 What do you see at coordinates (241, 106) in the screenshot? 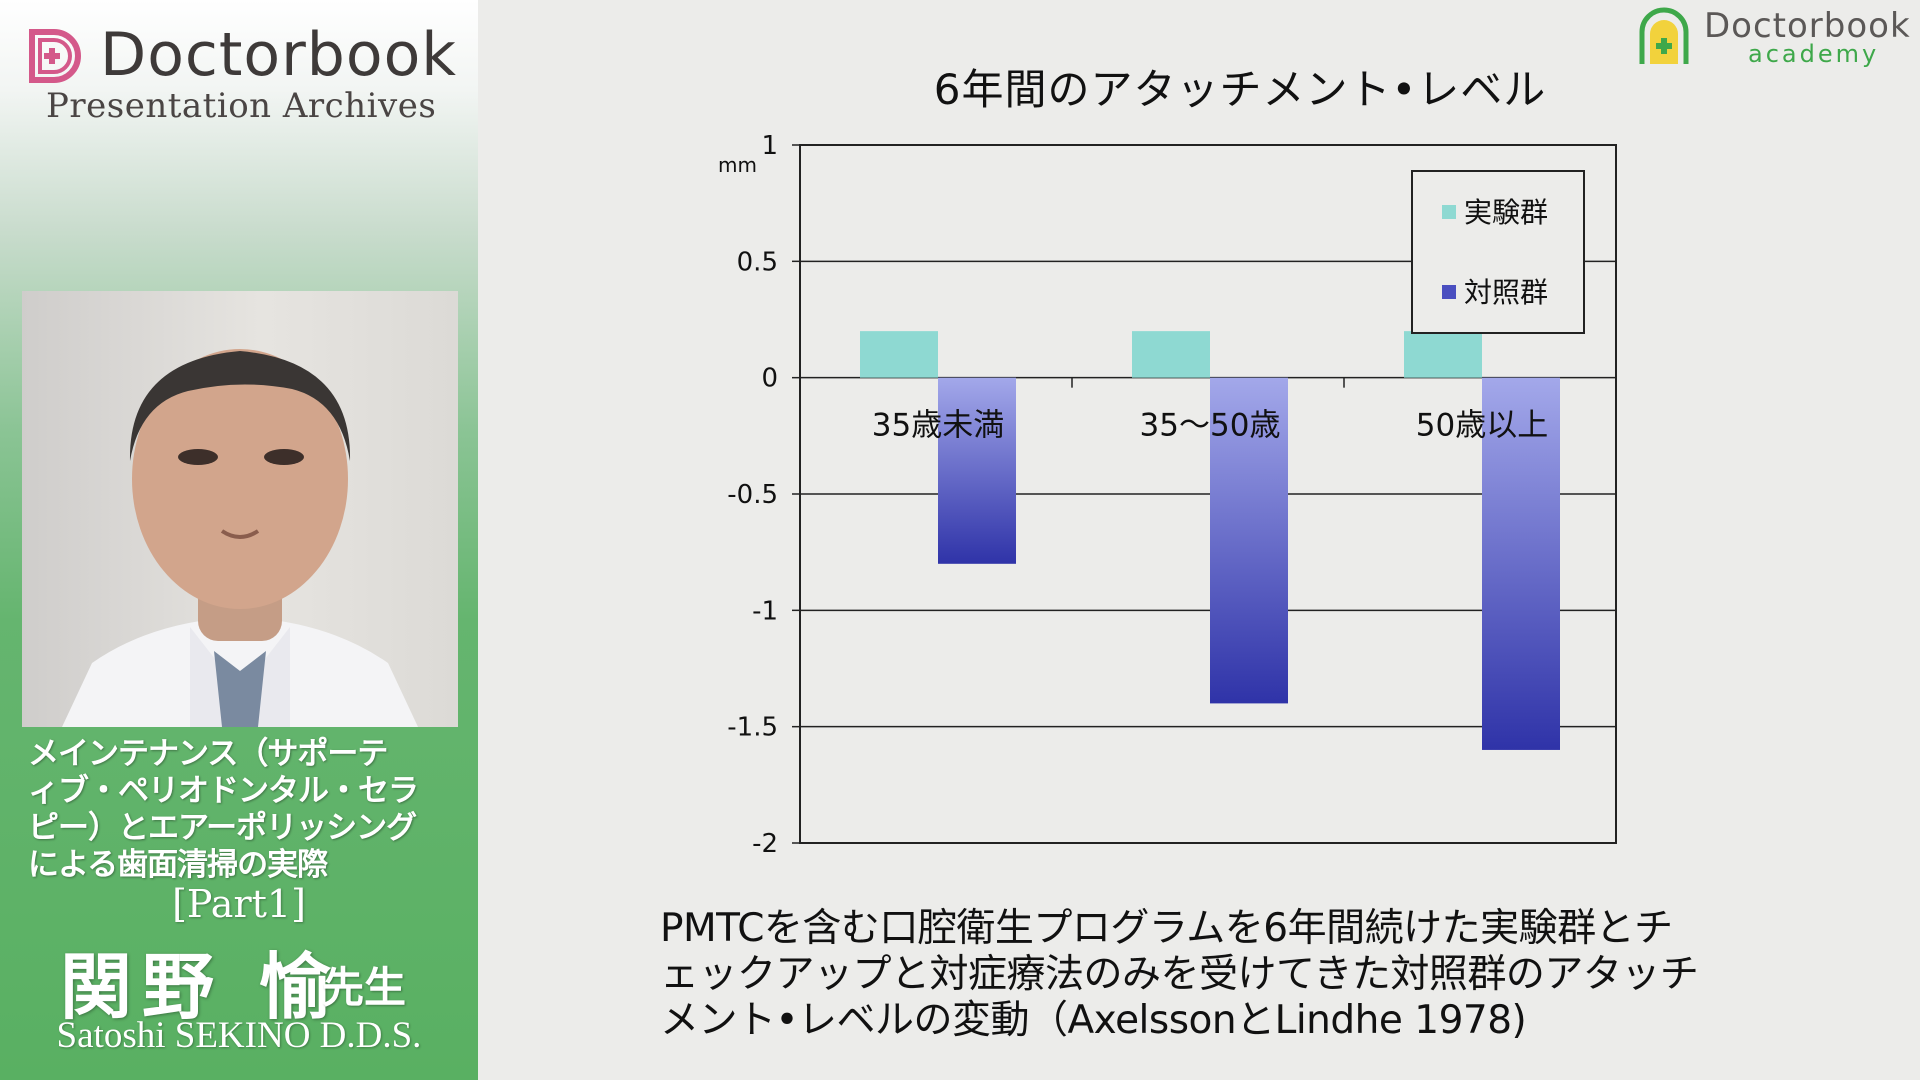
I see `brand-subtitle: Presentation Archives` at bounding box center [241, 106].